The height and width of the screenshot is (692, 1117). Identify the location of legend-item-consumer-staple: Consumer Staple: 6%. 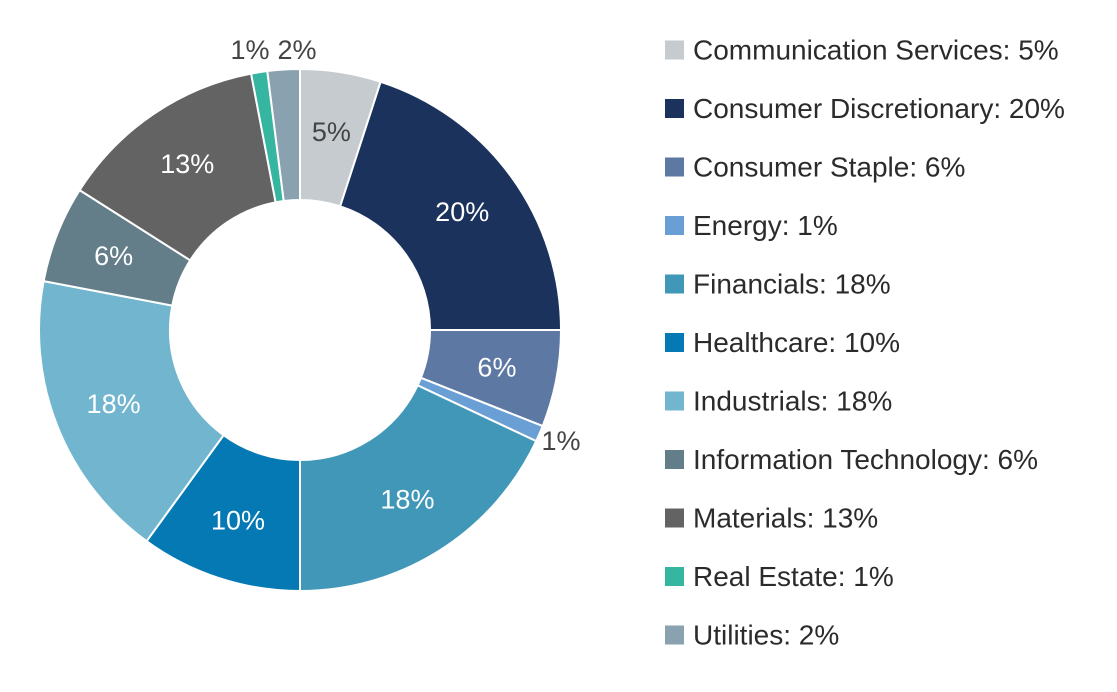
(815, 167).